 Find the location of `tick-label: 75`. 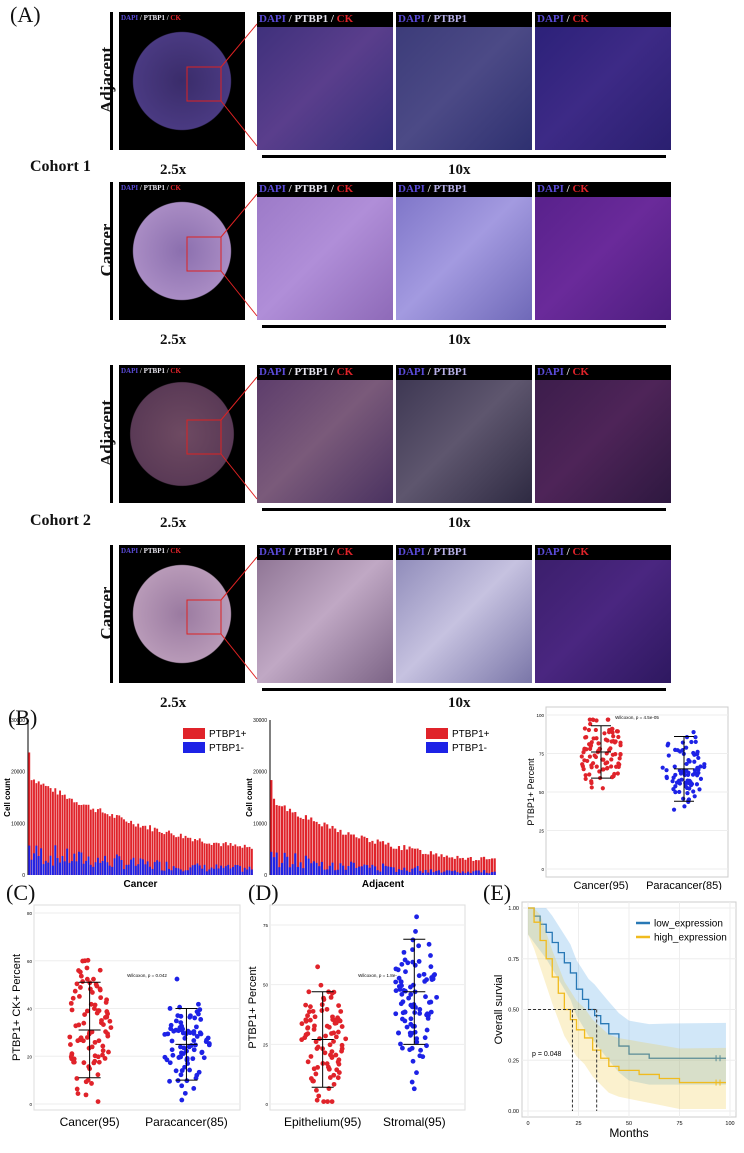

tick-label: 75 is located at coordinates (679, 1124).